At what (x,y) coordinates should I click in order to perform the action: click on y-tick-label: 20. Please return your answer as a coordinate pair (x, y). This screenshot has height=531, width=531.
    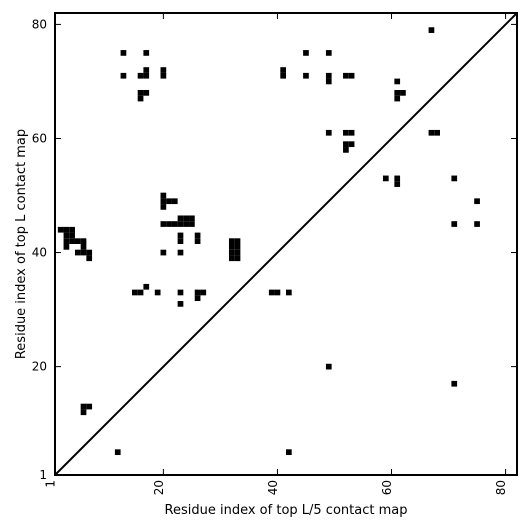
    Looking at the image, I should click on (39, 367).